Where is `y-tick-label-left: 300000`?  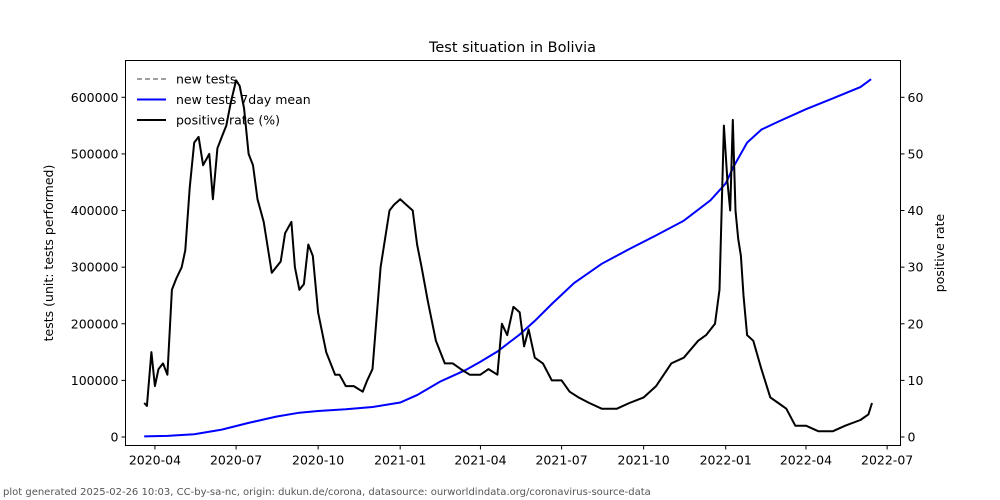
y-tick-label-left: 300000 is located at coordinates (95, 267).